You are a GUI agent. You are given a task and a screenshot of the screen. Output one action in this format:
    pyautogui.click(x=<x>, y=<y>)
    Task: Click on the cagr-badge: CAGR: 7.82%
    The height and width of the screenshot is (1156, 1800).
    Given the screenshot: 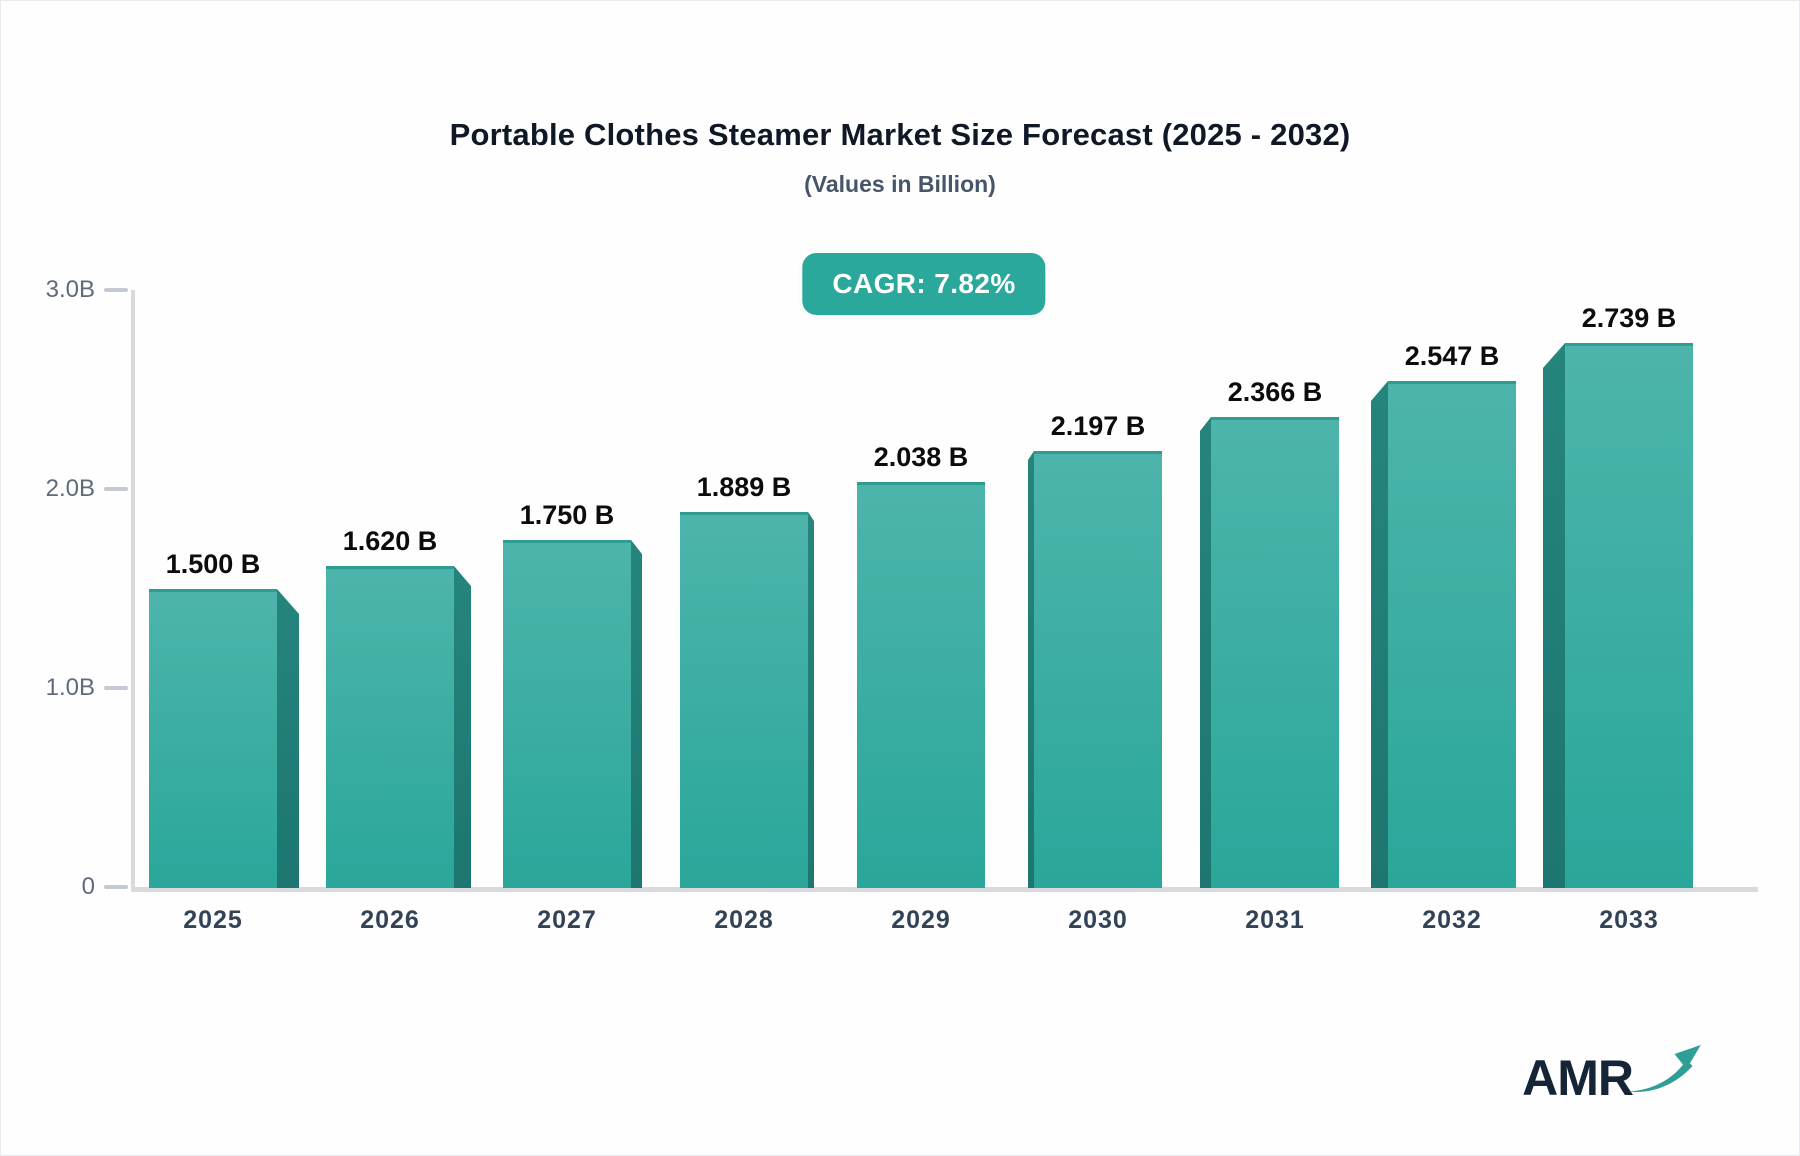 What is the action you would take?
    pyautogui.click(x=924, y=284)
    